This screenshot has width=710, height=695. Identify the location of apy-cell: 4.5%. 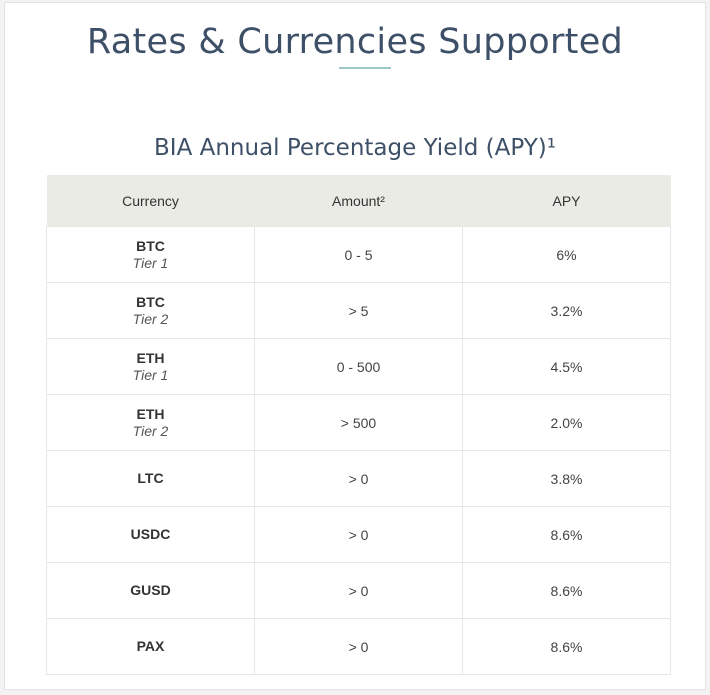
(566, 366).